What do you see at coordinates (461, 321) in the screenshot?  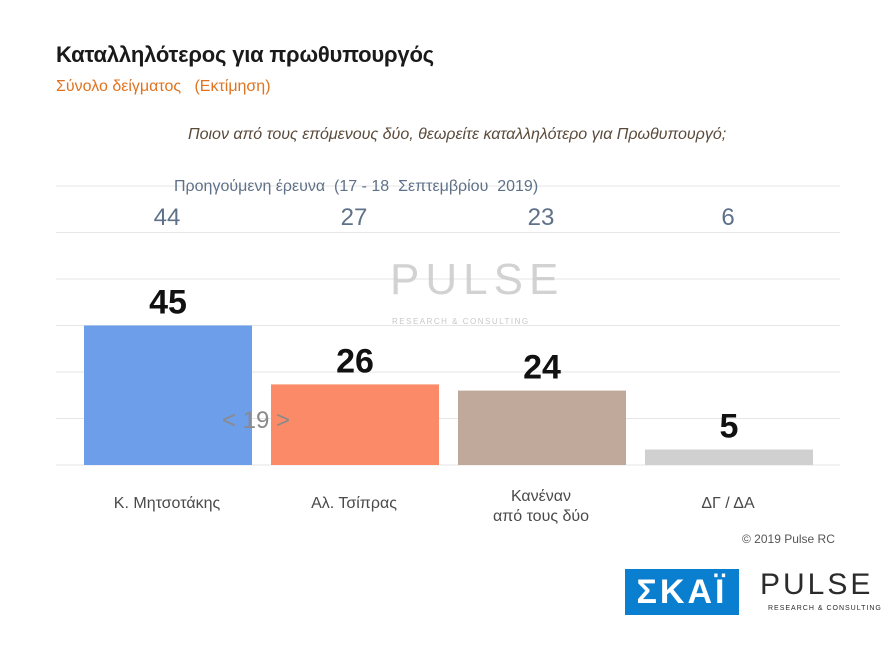 I see `watermark-subtext: RESEARCH & CONSULTING` at bounding box center [461, 321].